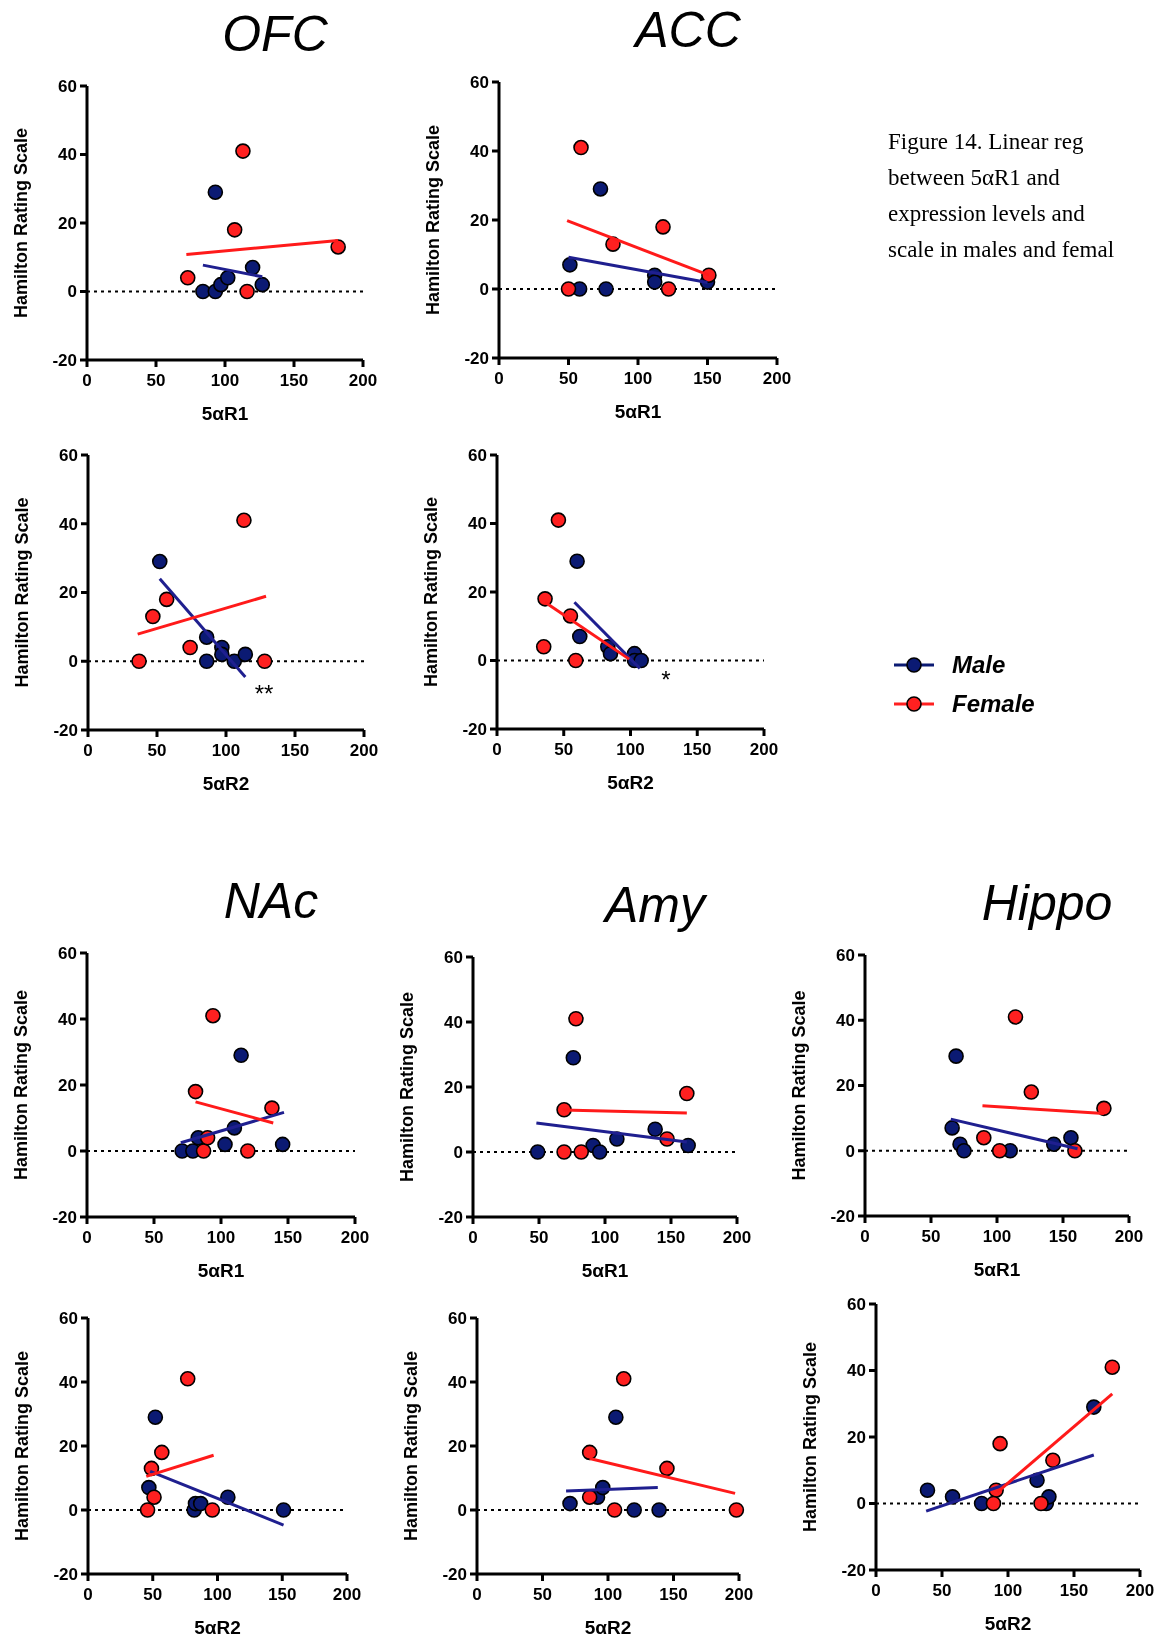 The image size is (1162, 1642). What do you see at coordinates (987, 213) in the screenshot?
I see `text: expression levels and` at bounding box center [987, 213].